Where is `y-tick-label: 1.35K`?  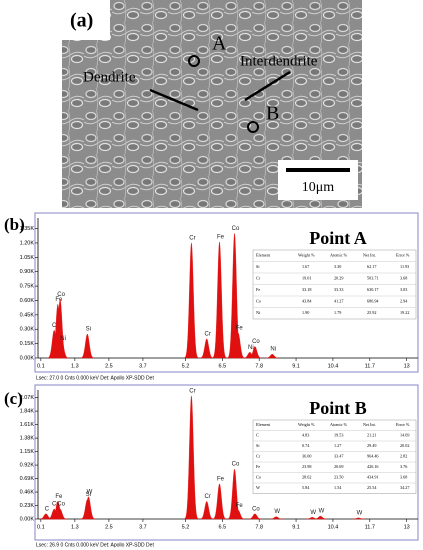
y-tick-label: 1.35K is located at coordinates (27, 229).